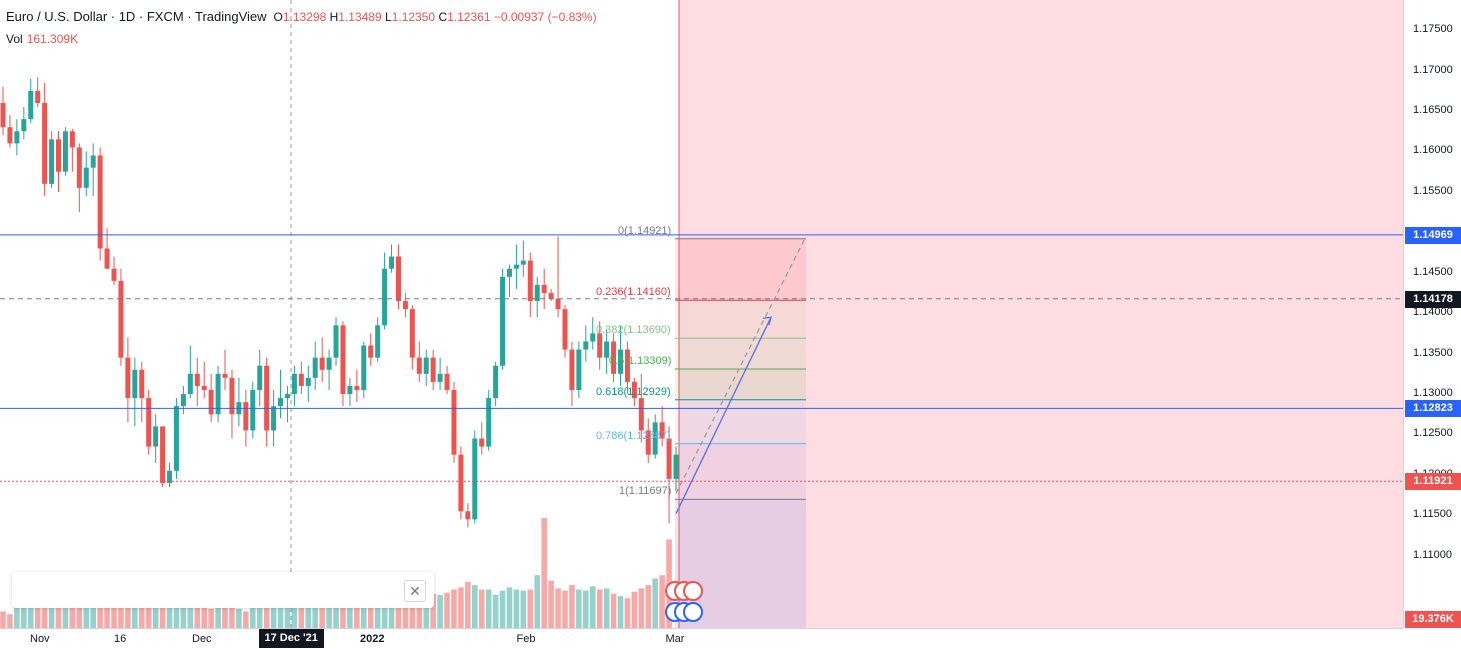  I want to click on time-axis-tick: Feb, so click(526, 639).